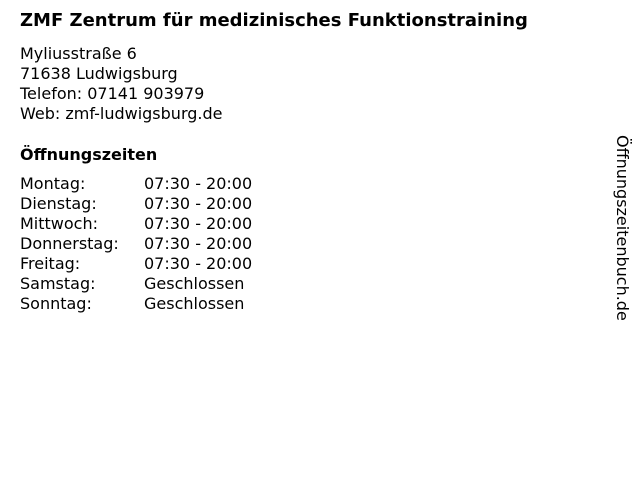  What do you see at coordinates (50, 263) in the screenshot?
I see `day: Freitag:` at bounding box center [50, 263].